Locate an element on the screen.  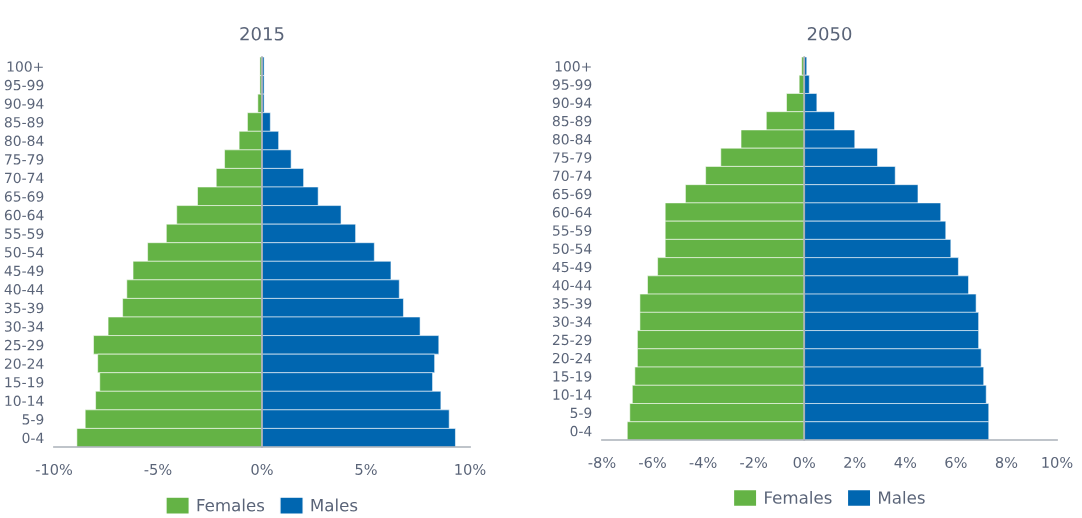
chart-title: 2050 is located at coordinates (829, 33).